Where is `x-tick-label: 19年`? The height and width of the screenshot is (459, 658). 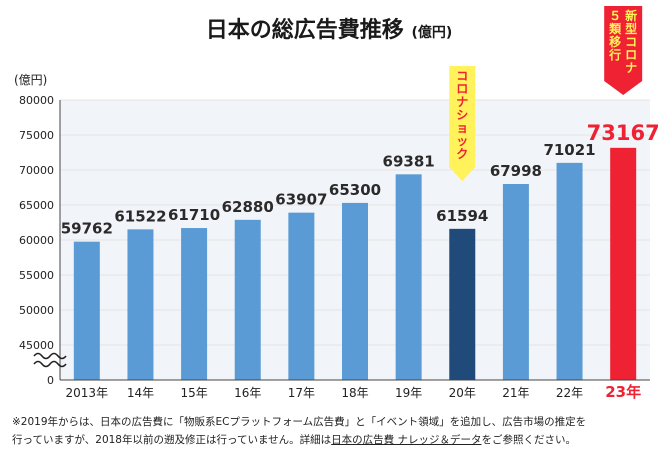
x-tick-label: 19年 is located at coordinates (408, 393).